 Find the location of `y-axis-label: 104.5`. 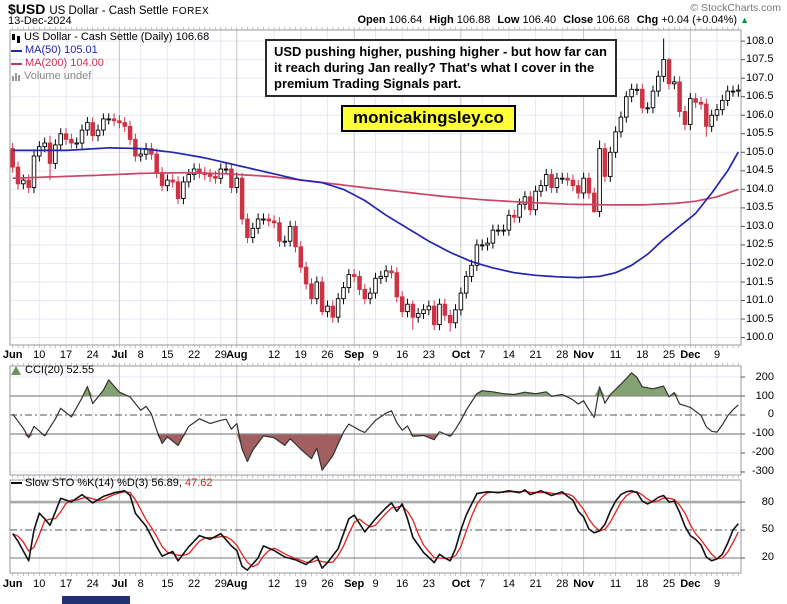

y-axis-label: 104.5 is located at coordinates (760, 170).